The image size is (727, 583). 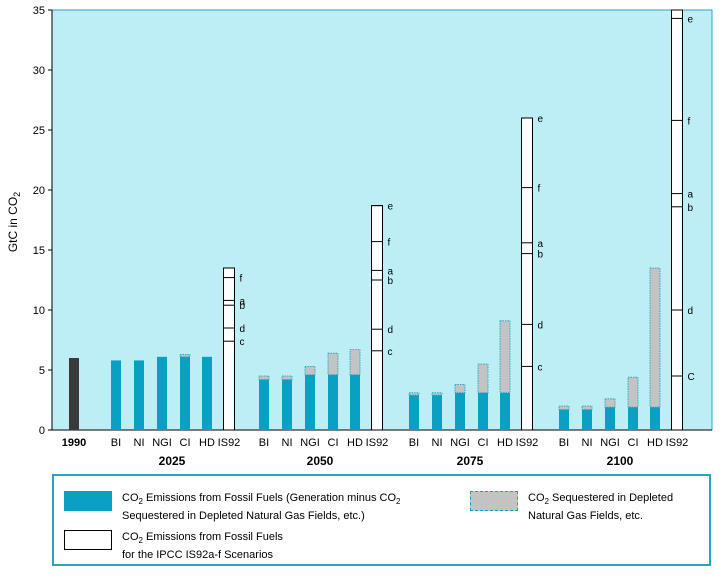 What do you see at coordinates (633, 443) in the screenshot?
I see `category-label-2100-CI: CI` at bounding box center [633, 443].